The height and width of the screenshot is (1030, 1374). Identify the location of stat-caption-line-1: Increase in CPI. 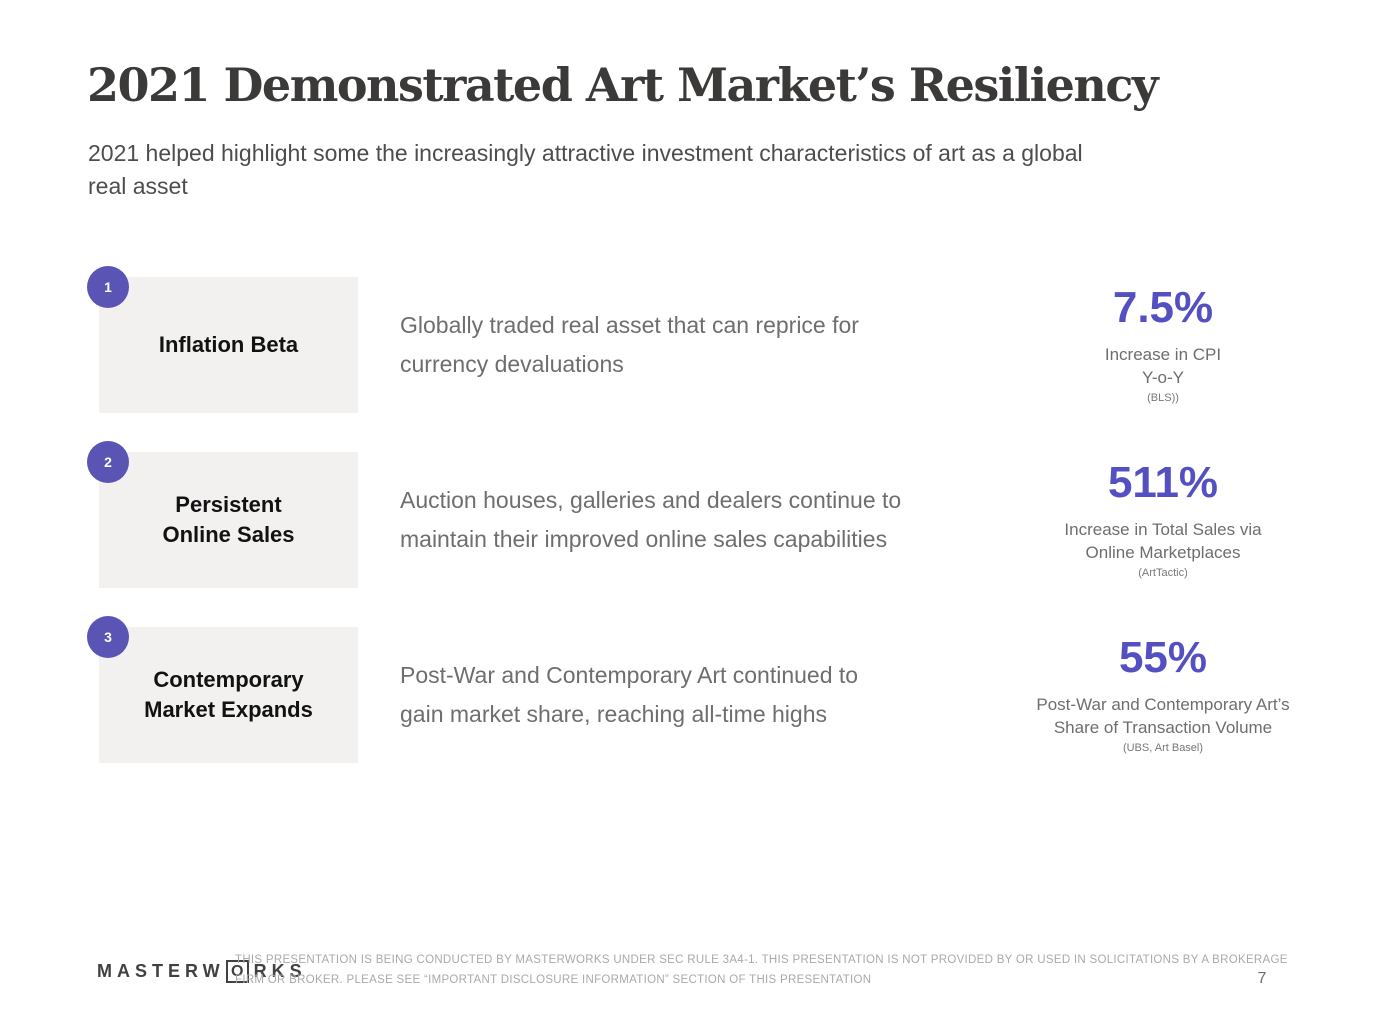
(1163, 354).